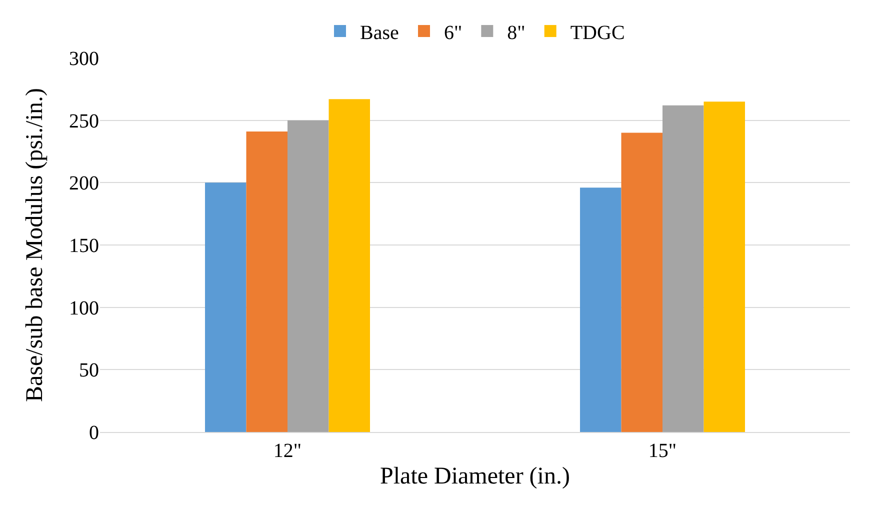  I want to click on y-tick-label: 150, so click(84, 246).